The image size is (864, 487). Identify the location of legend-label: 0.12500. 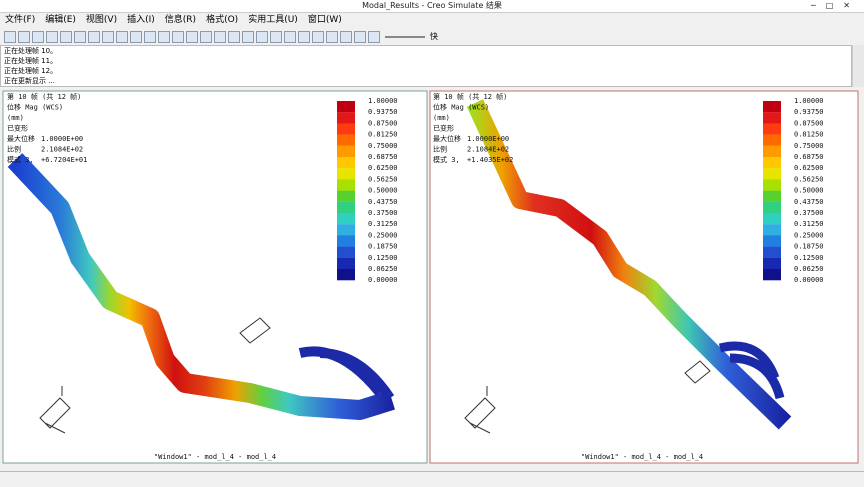
(809, 258).